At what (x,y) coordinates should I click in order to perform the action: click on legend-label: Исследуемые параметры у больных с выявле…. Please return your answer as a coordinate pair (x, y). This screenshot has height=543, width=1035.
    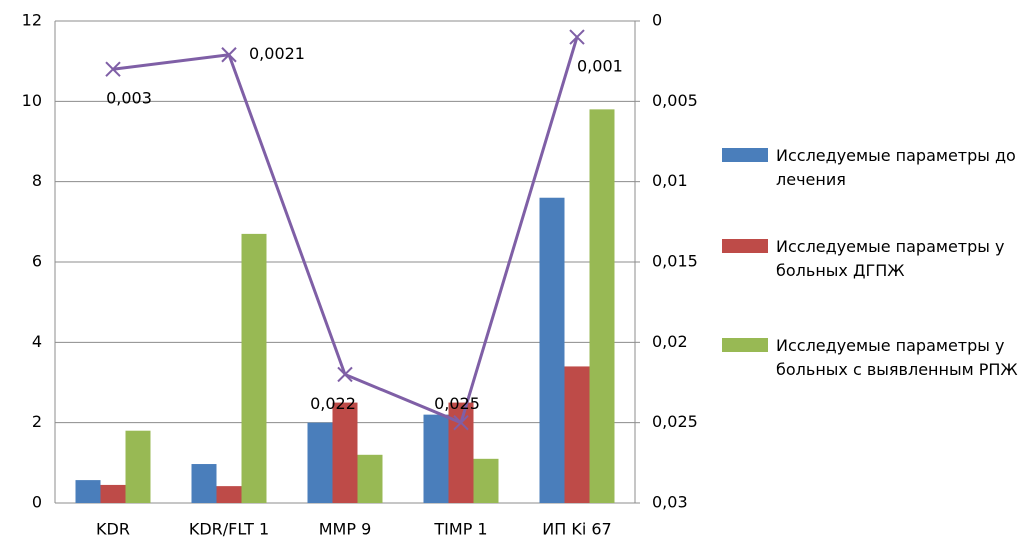
    Looking at the image, I should click on (897, 357).